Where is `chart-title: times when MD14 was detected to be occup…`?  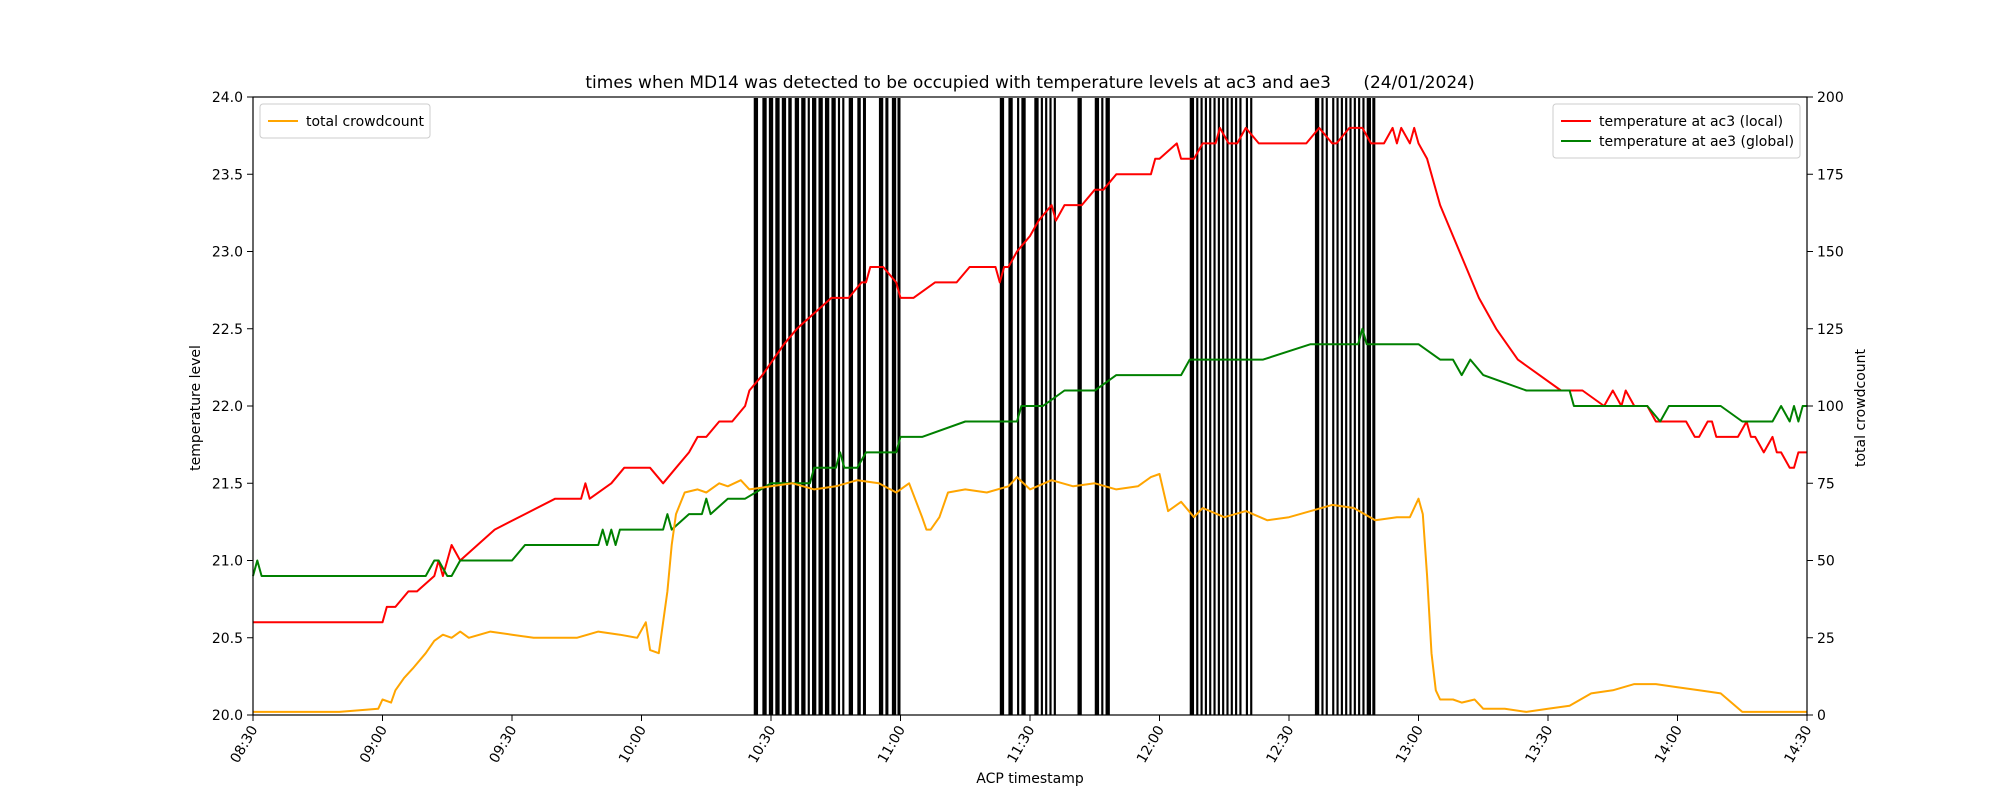 chart-title: times when MD14 was detected to be occup… is located at coordinates (1029, 83).